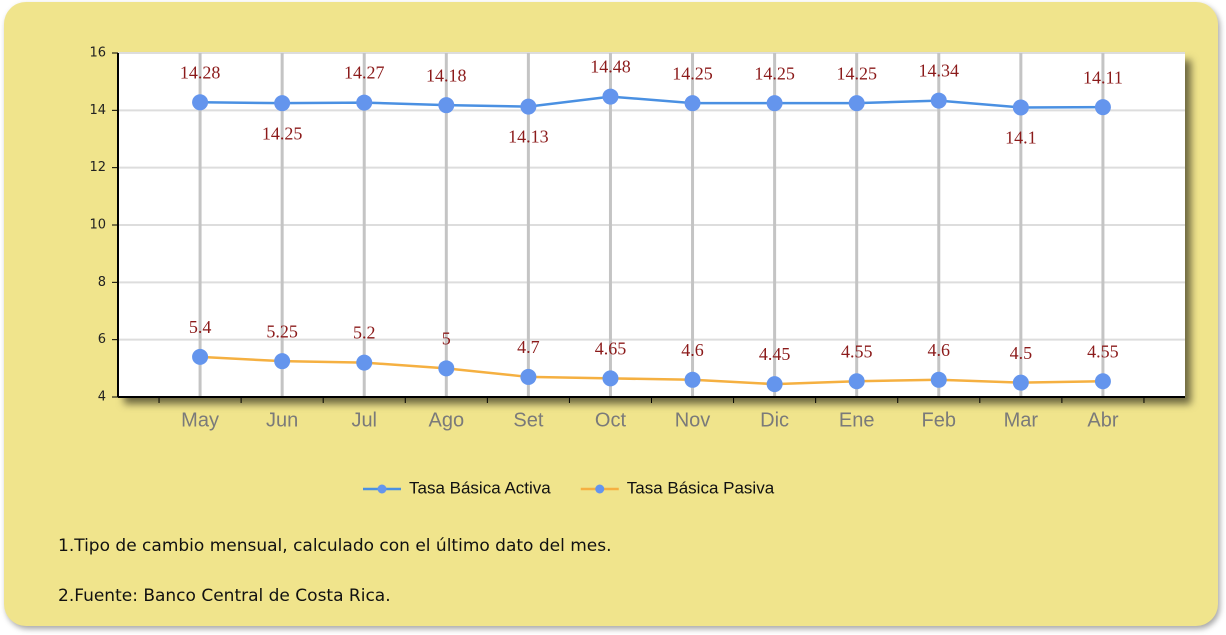  What do you see at coordinates (446, 75) in the screenshot?
I see `data-label: 14.18` at bounding box center [446, 75].